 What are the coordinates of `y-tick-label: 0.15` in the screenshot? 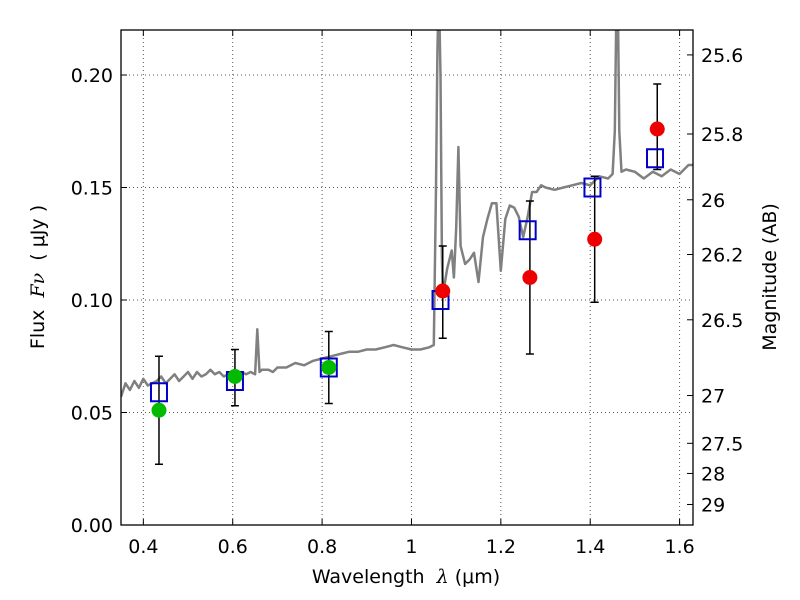 It's located at (92, 189).